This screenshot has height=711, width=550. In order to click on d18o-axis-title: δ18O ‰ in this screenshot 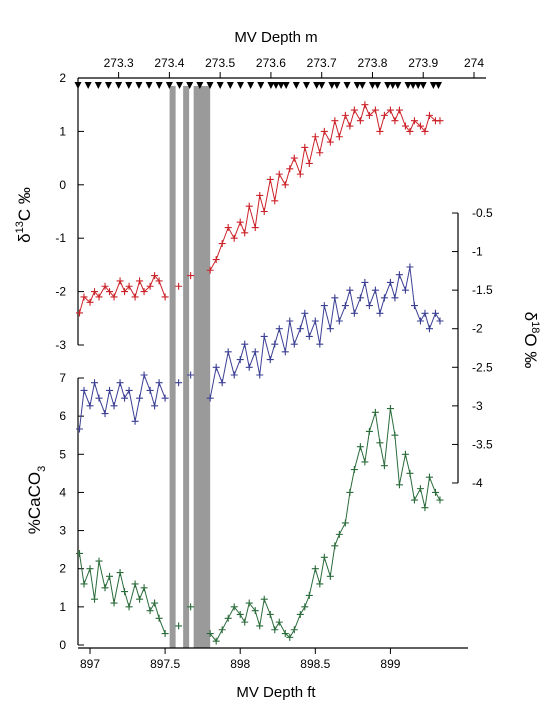, I will do `click(531, 340)`.